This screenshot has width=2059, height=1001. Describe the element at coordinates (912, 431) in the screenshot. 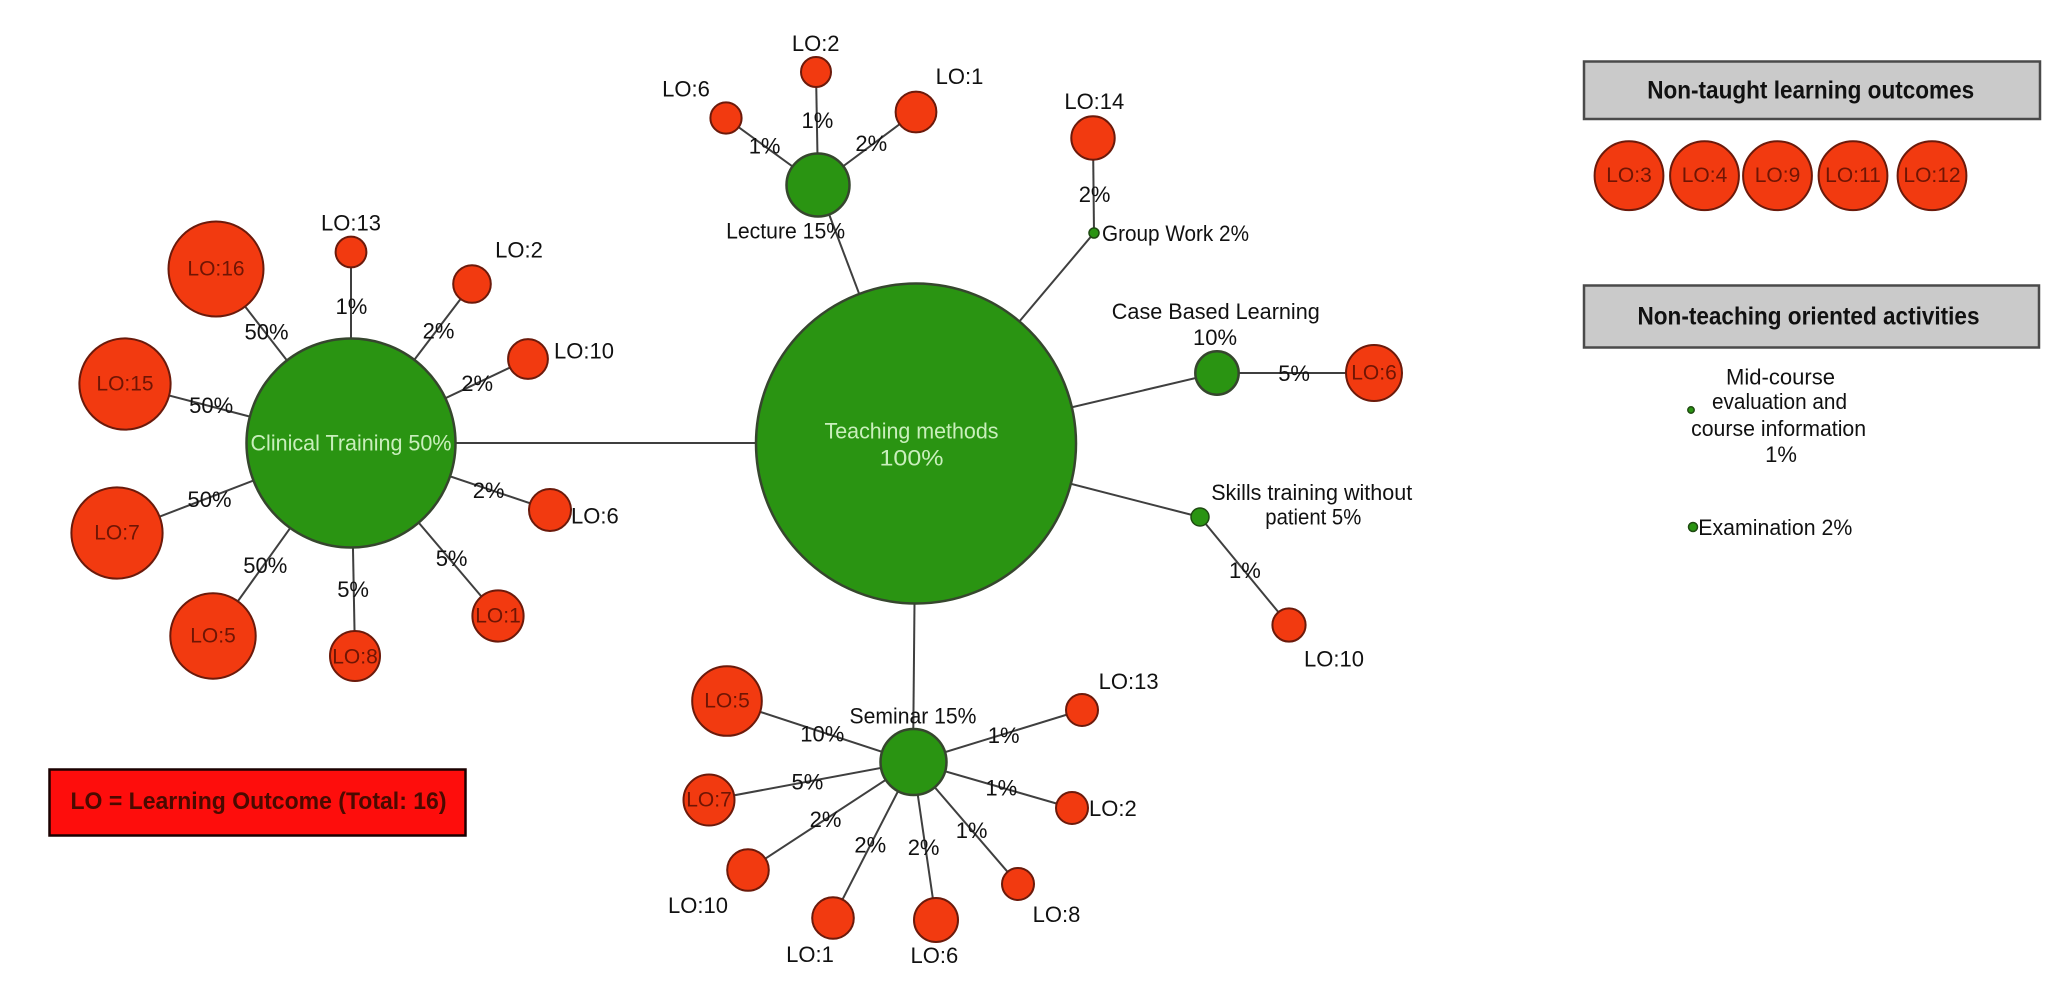

I see `svg-text: Teaching methods` at that location.